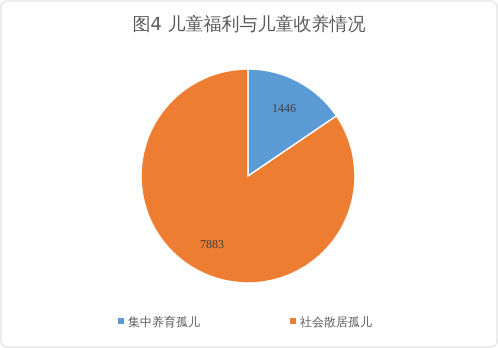  What do you see at coordinates (284, 107) in the screenshot?
I see `data-label: 1446` at bounding box center [284, 107].